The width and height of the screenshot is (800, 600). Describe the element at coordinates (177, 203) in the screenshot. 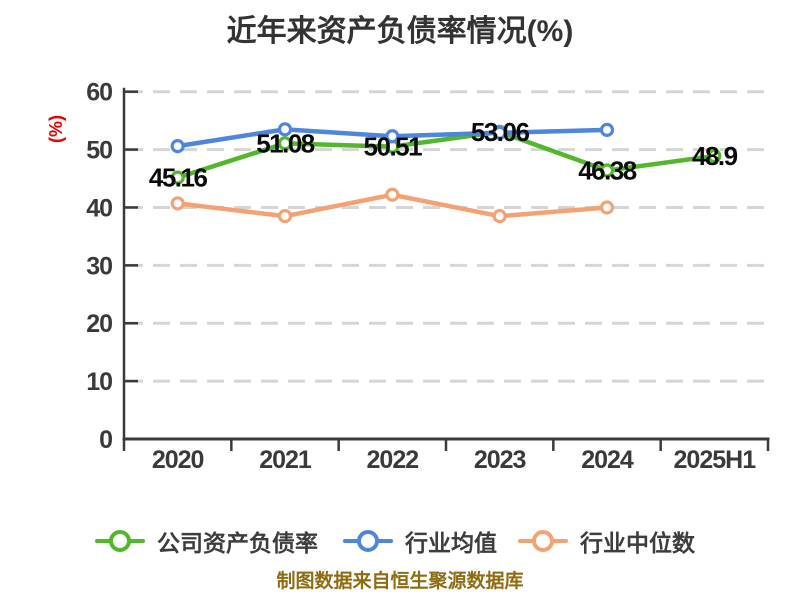

I see `data-point-series2-2020` at that location.